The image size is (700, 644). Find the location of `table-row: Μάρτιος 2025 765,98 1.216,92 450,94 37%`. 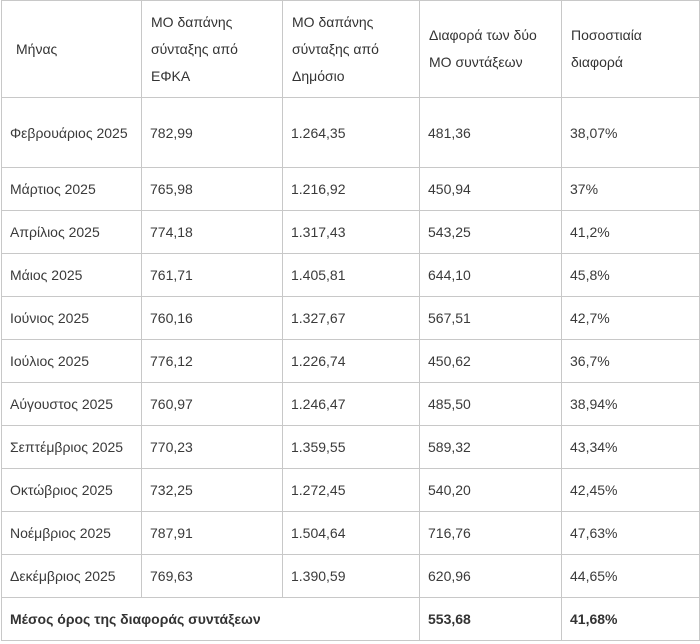

table-row: Μάρτιος 2025 765,98 1.216,92 450,94 37% is located at coordinates (350, 189).